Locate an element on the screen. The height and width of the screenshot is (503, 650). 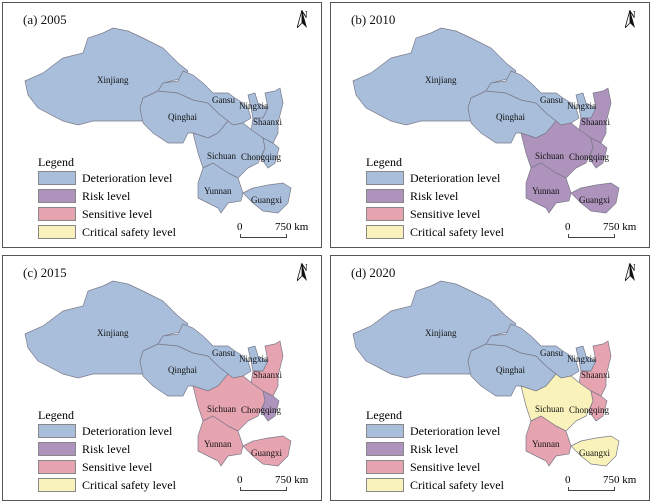
province-yunnan is located at coordinates (548, 188).